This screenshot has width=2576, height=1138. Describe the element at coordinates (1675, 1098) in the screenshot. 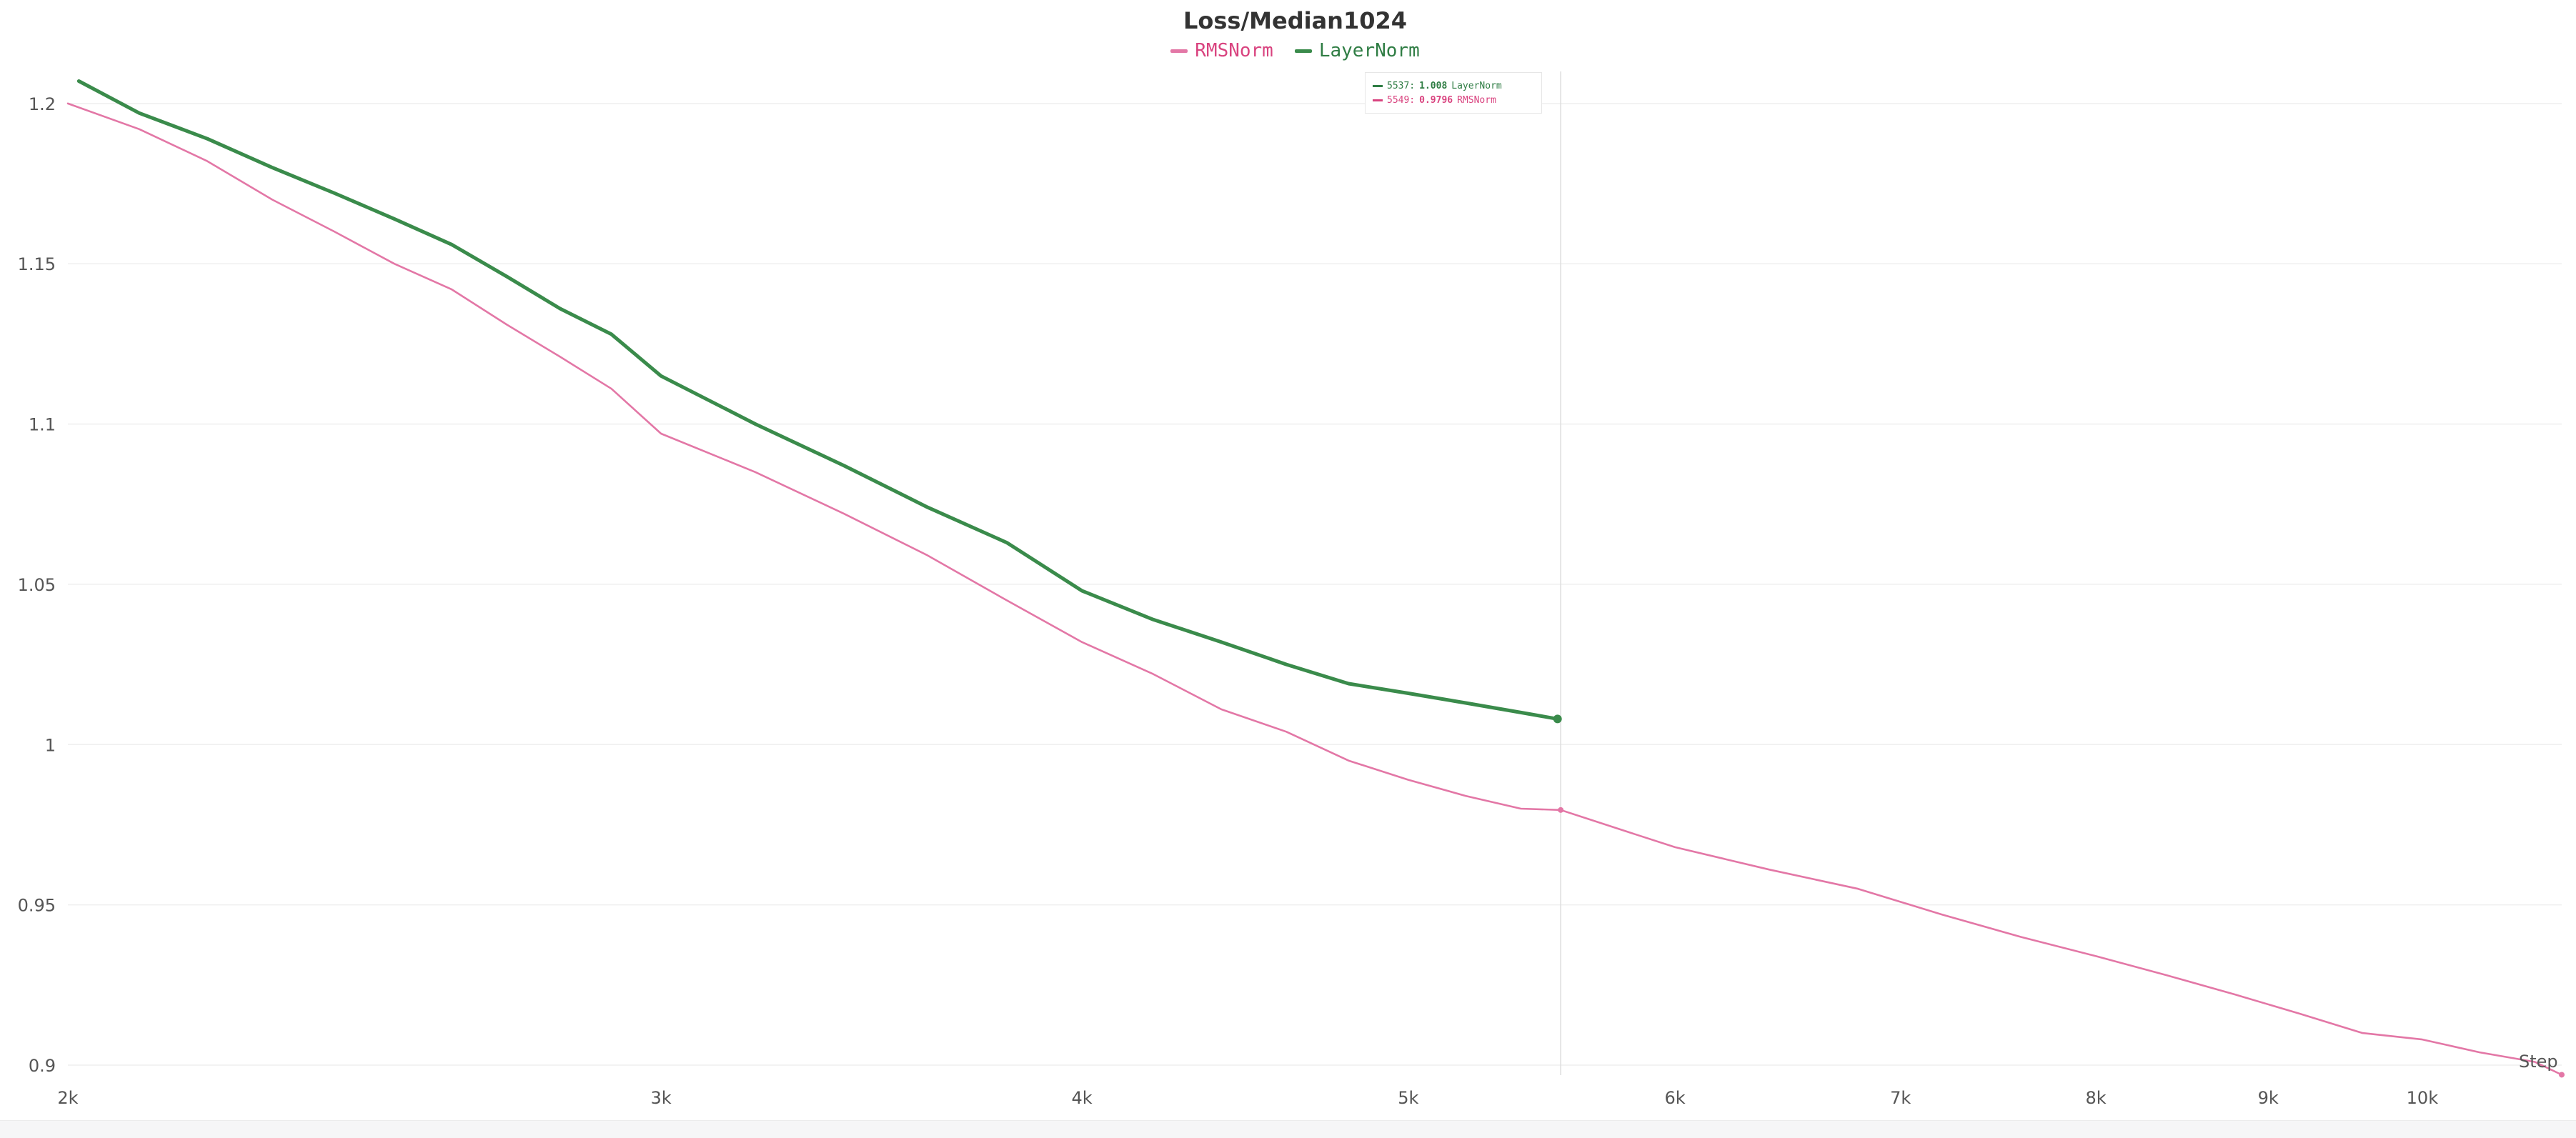

I see `x-tick-label: 6k` at that location.